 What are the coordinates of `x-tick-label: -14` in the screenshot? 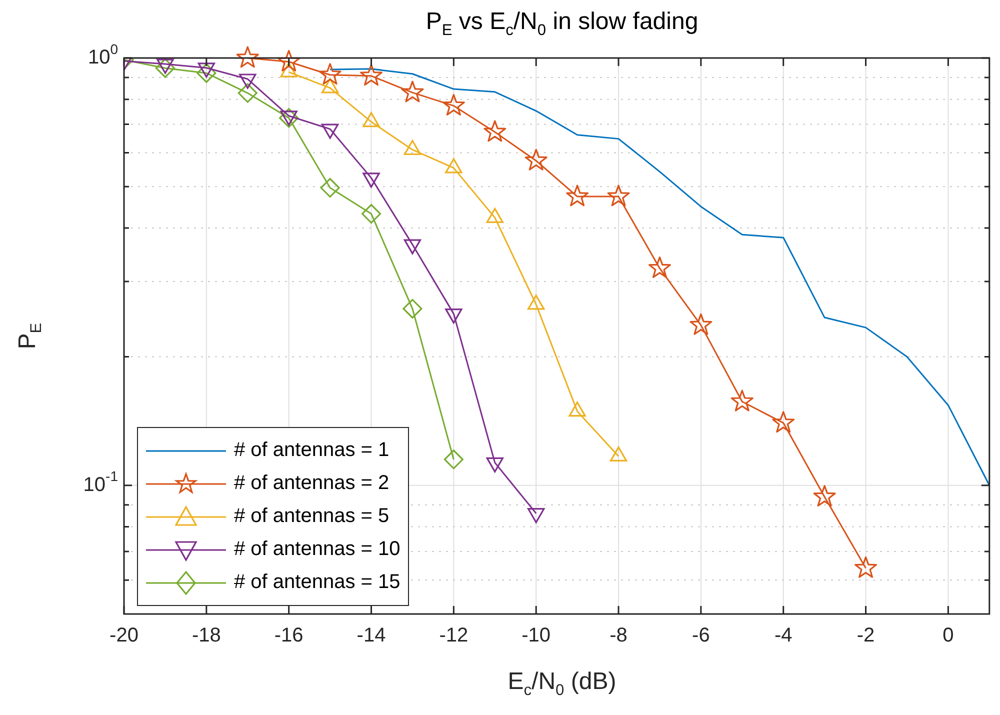 It's located at (371, 635).